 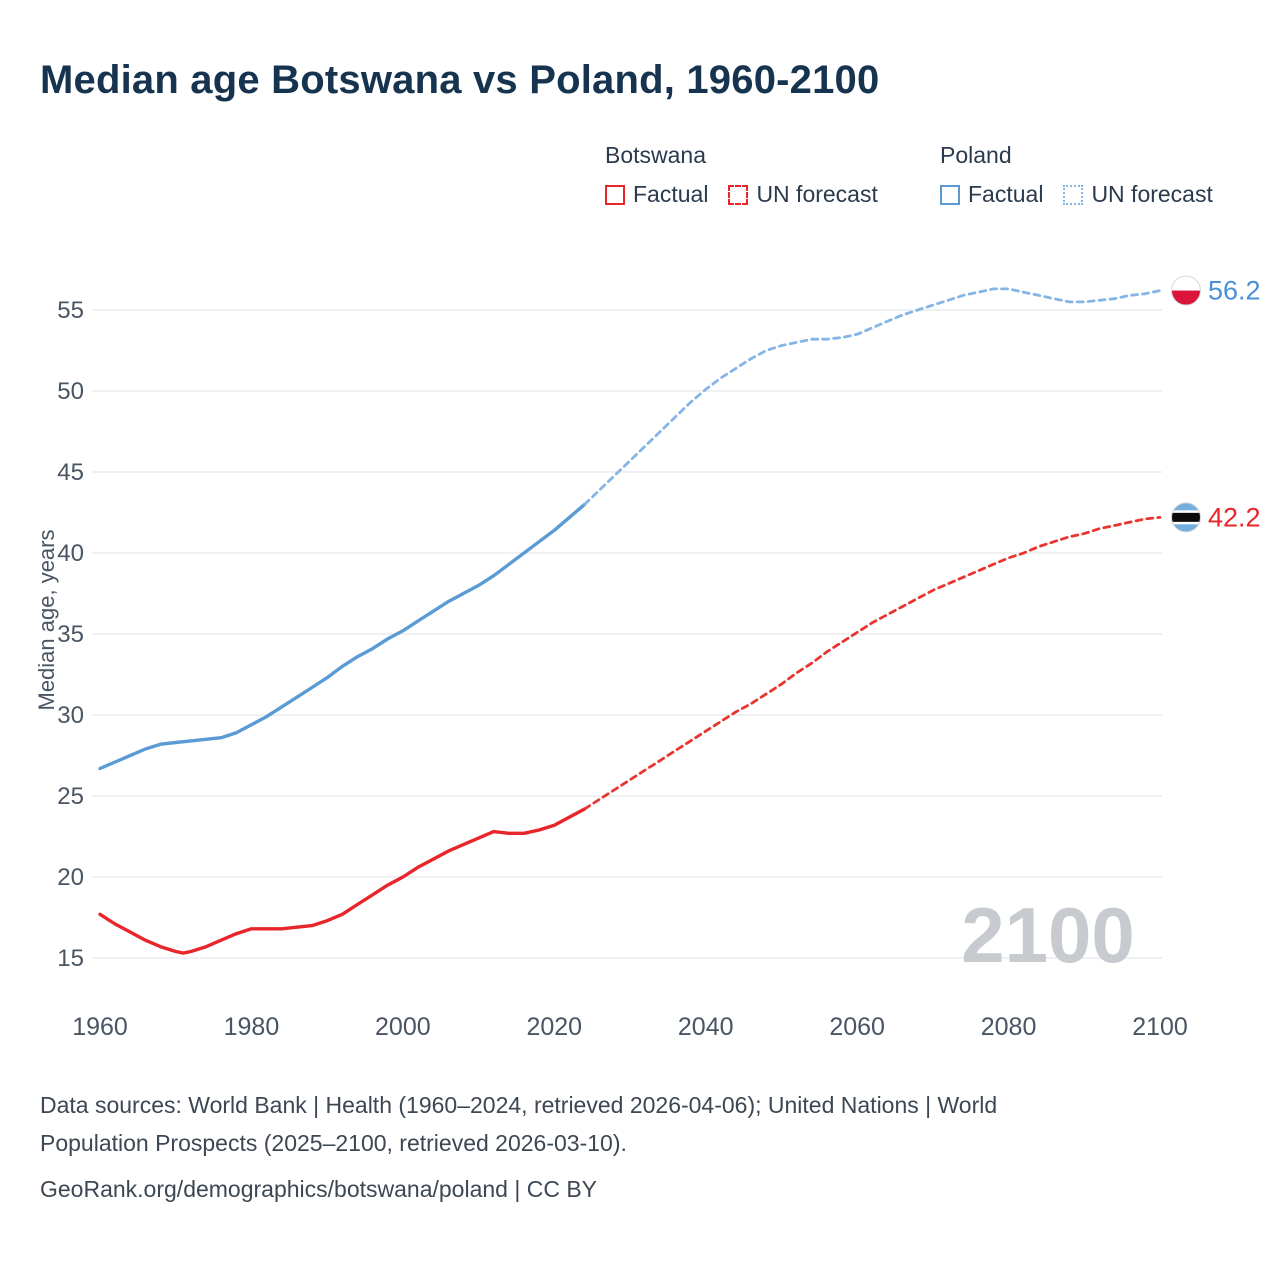 What do you see at coordinates (342, 636) in the screenshot?
I see `series-poland-factual` at bounding box center [342, 636].